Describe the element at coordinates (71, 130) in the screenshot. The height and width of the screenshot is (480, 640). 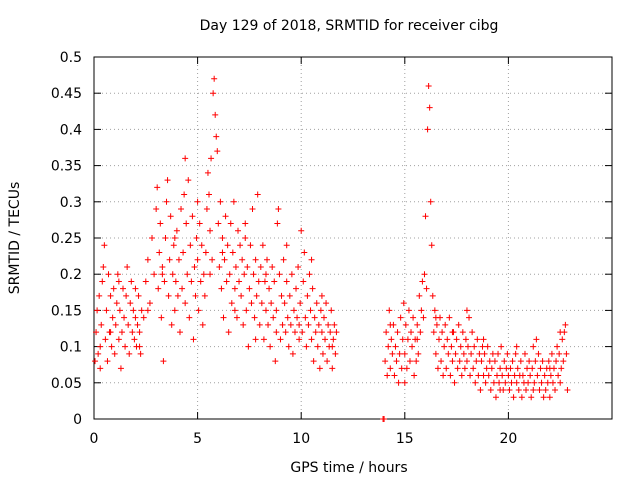
I see `y-tick-label: 0.4` at that location.